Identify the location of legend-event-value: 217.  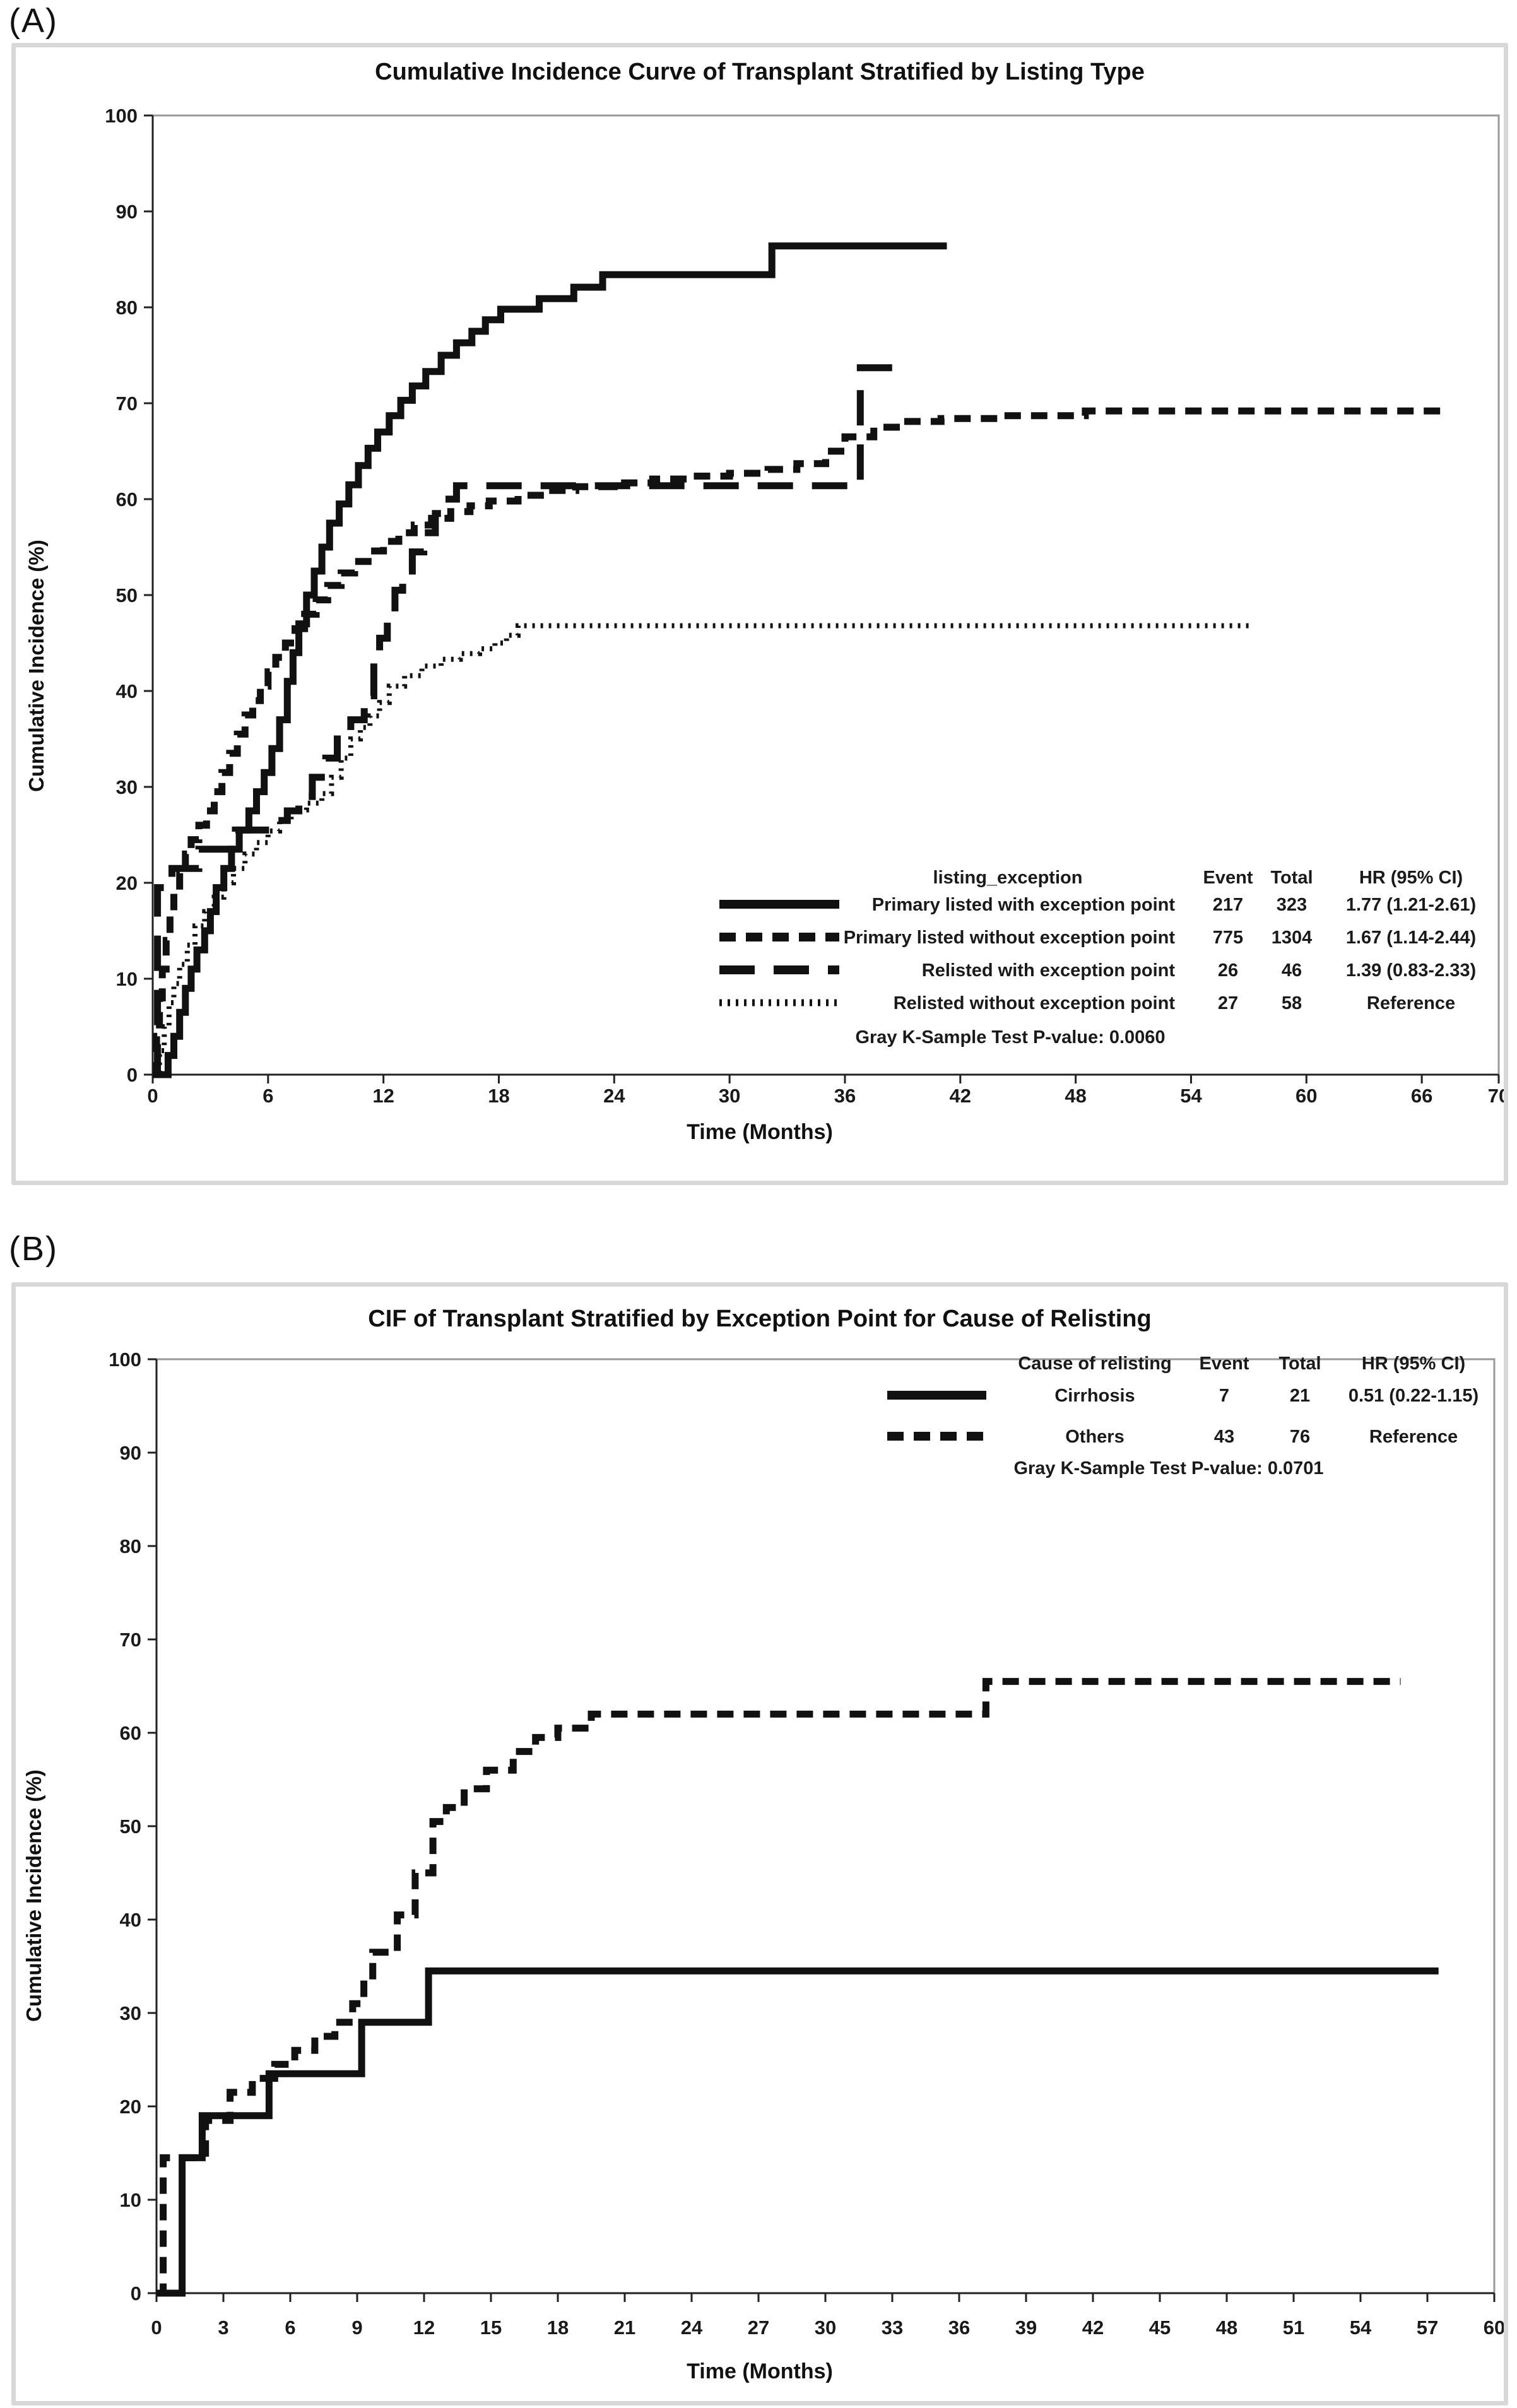
(1228, 905).